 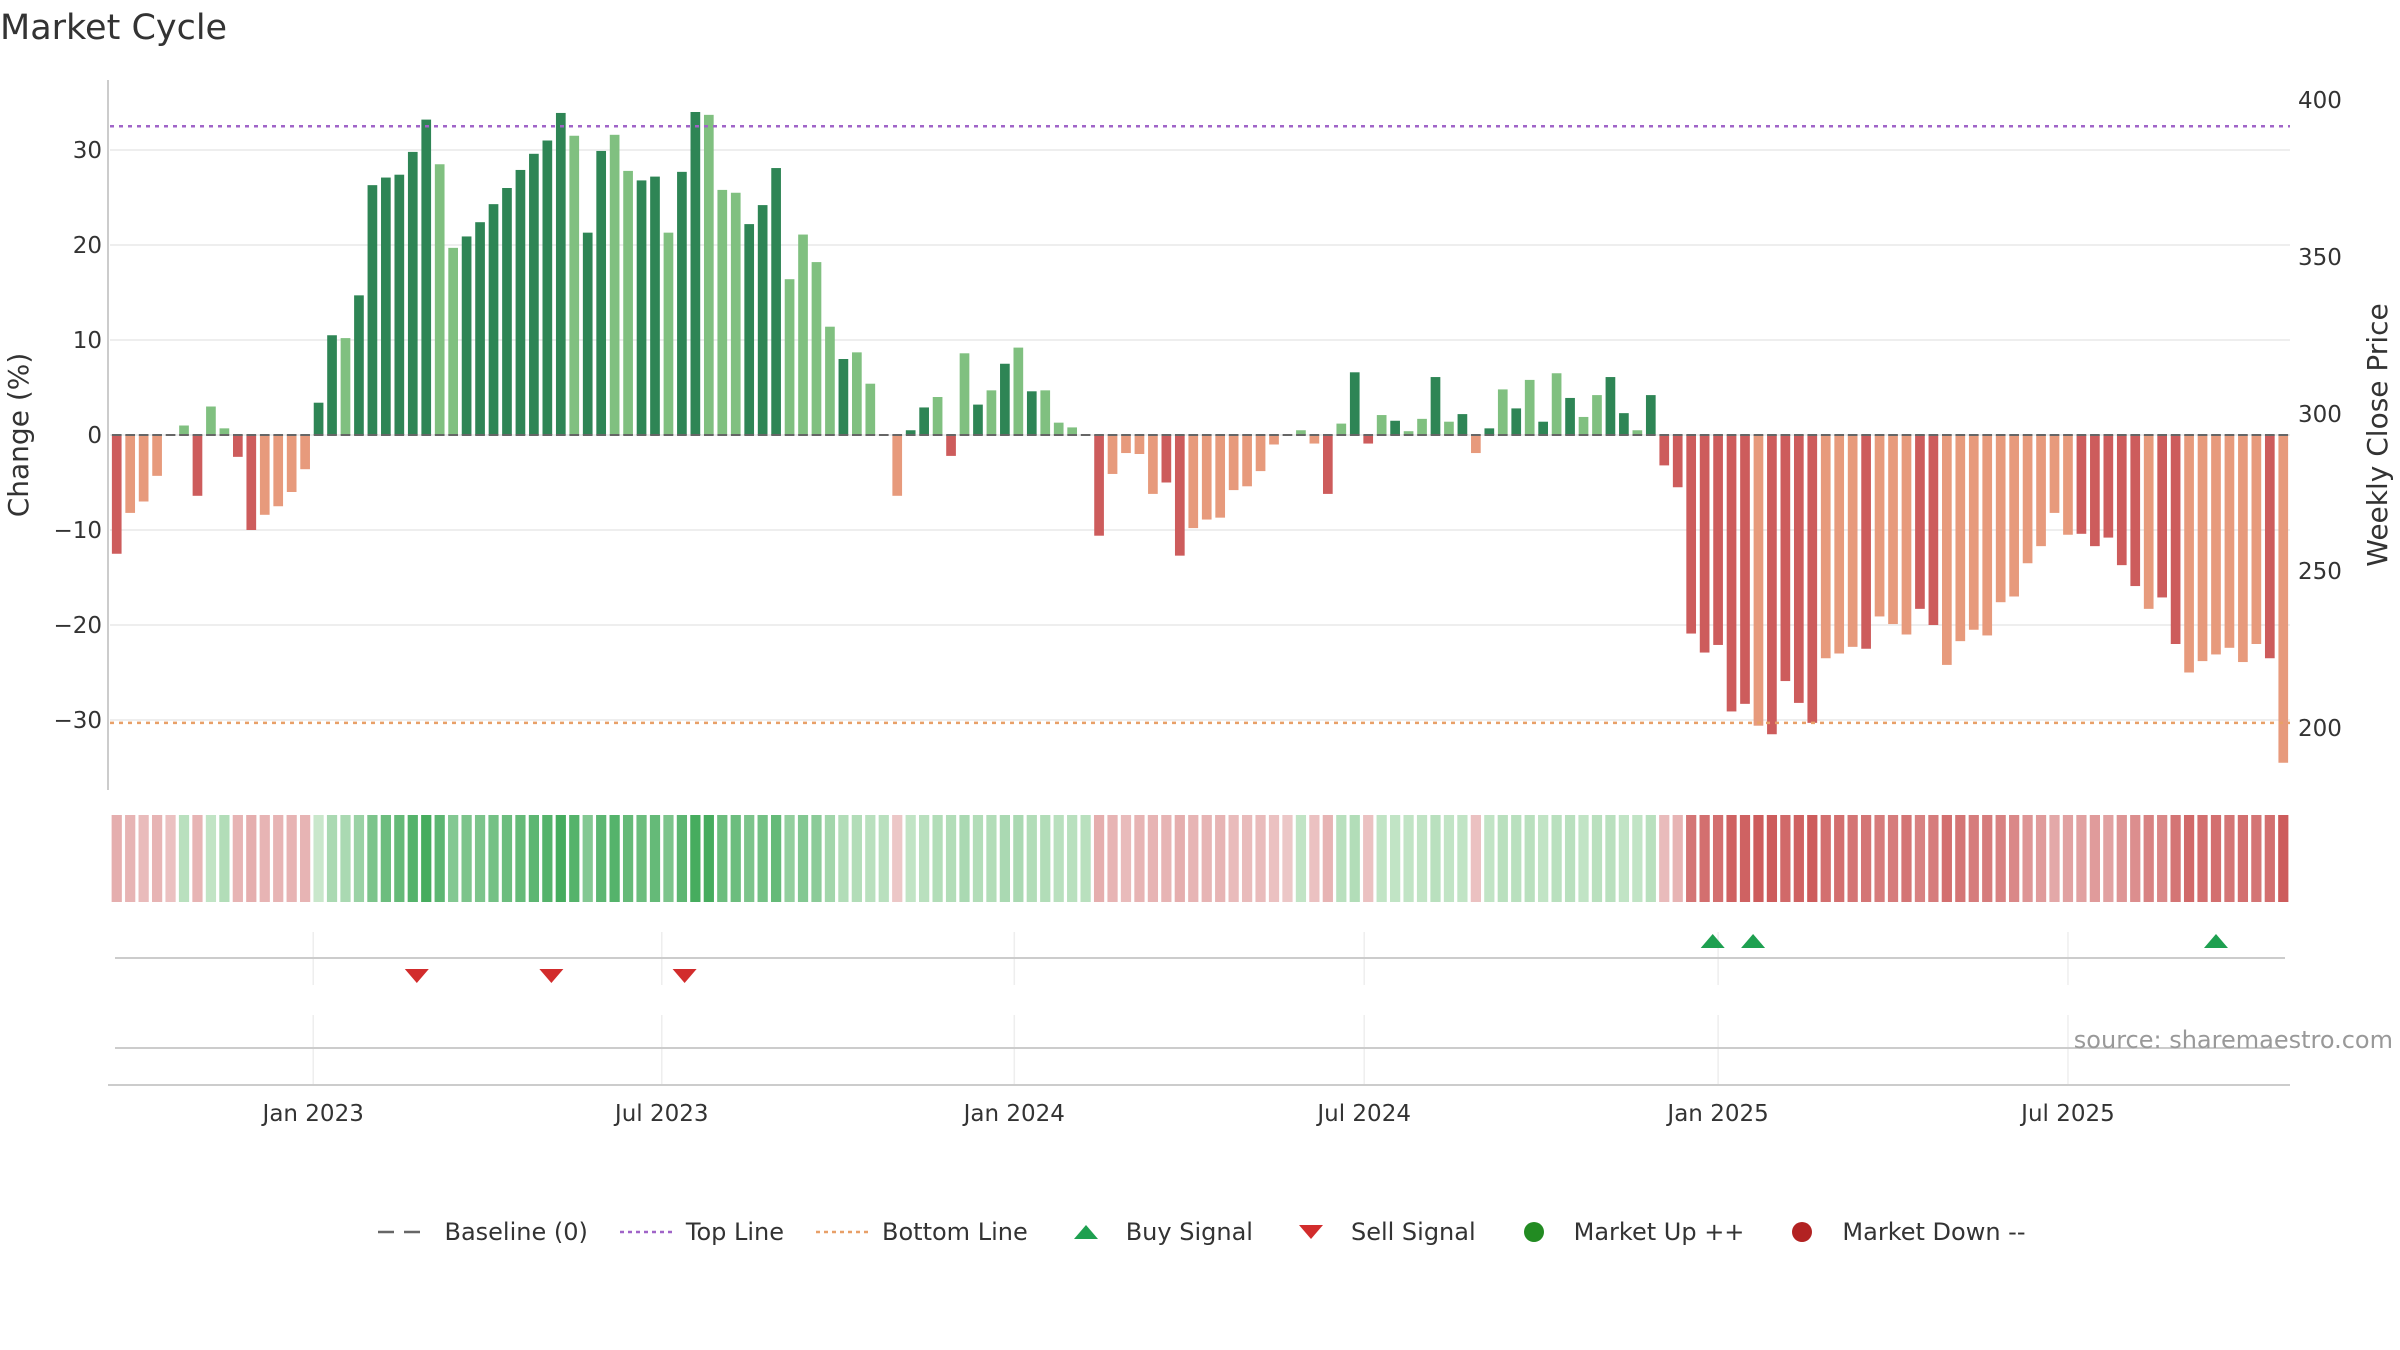 I want to click on circle-red-icon, so click(x=1802, y=1232).